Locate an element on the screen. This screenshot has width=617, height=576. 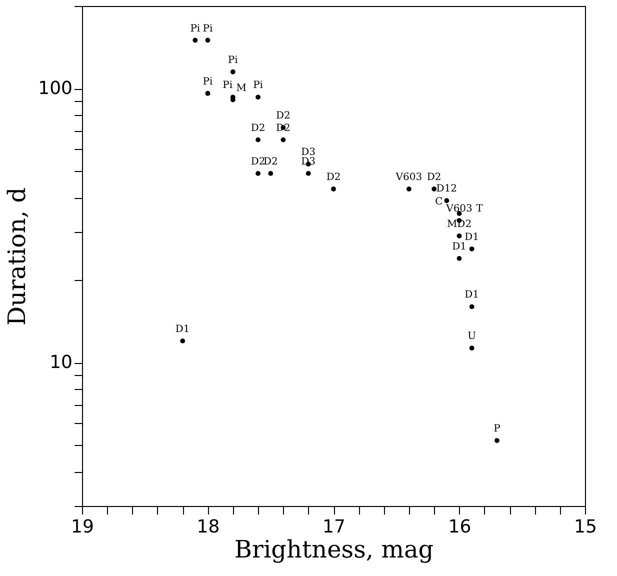
annotation: M is located at coordinates (241, 88).